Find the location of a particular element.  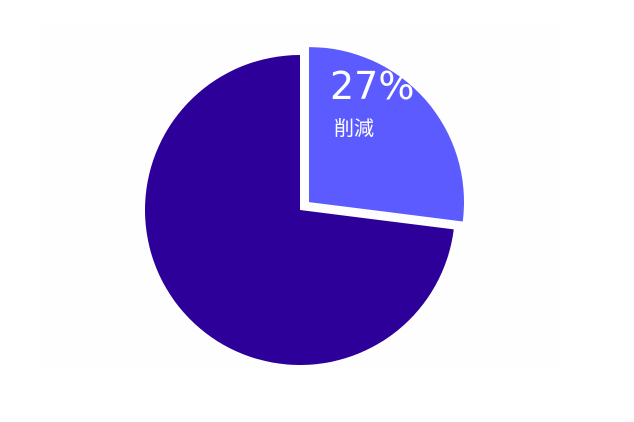

slice-percent-label: 27% is located at coordinates (372, 86).